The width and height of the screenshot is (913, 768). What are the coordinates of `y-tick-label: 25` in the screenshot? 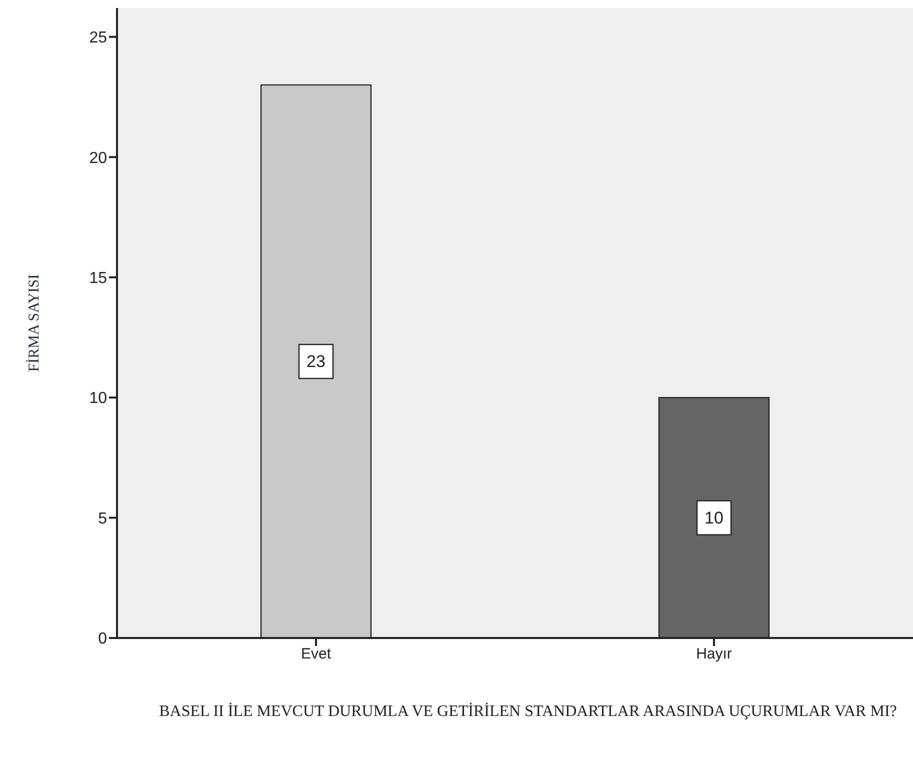 It's located at (98, 38).